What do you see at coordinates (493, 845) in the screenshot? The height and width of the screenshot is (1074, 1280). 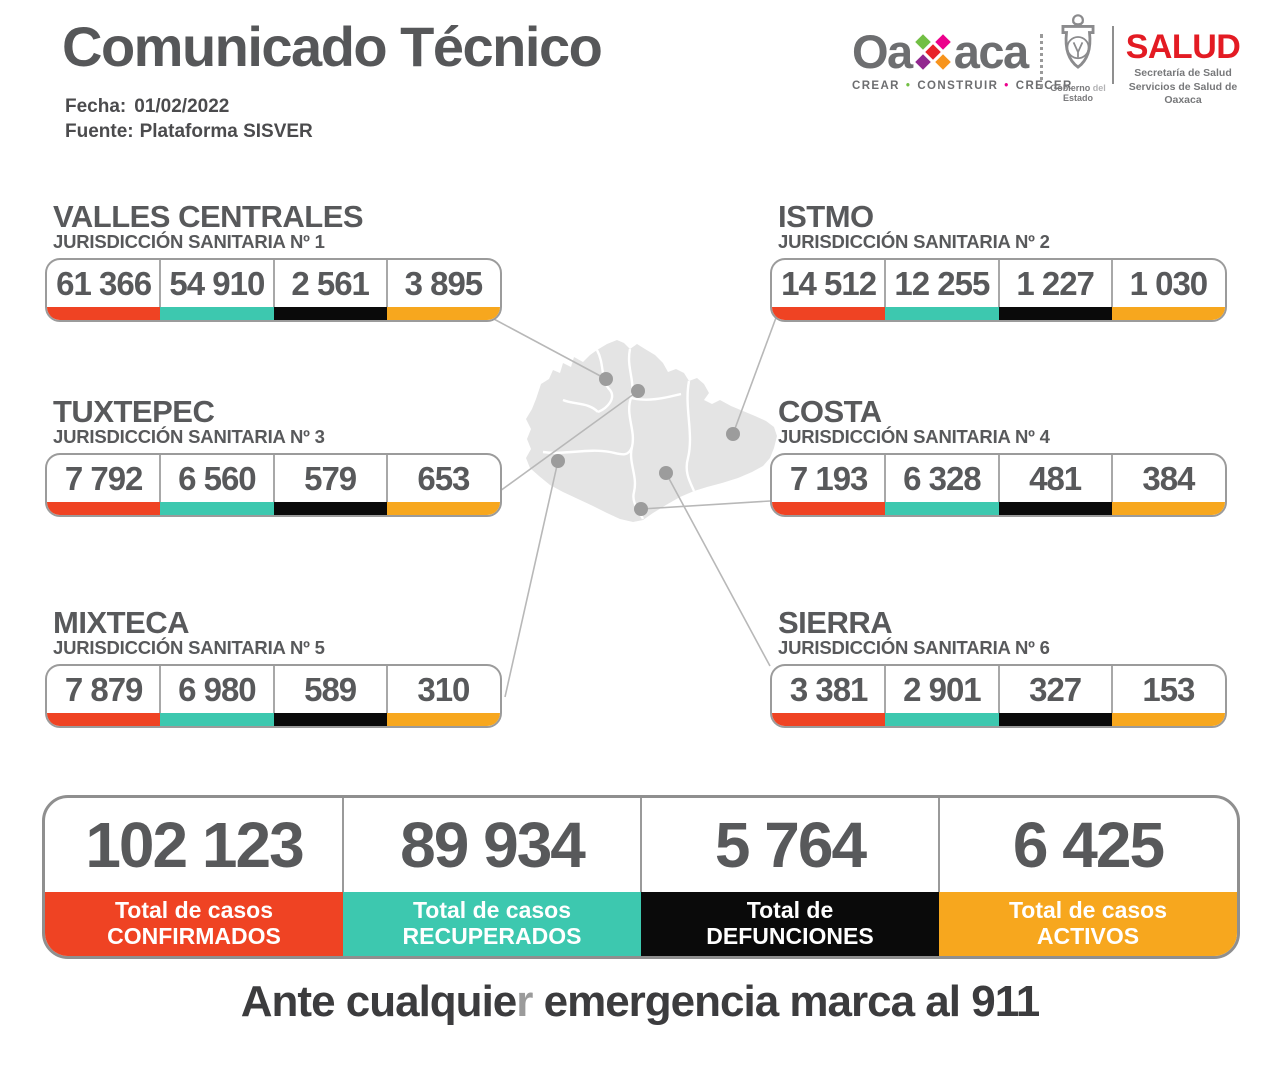 I see `total-value: 89 934` at bounding box center [493, 845].